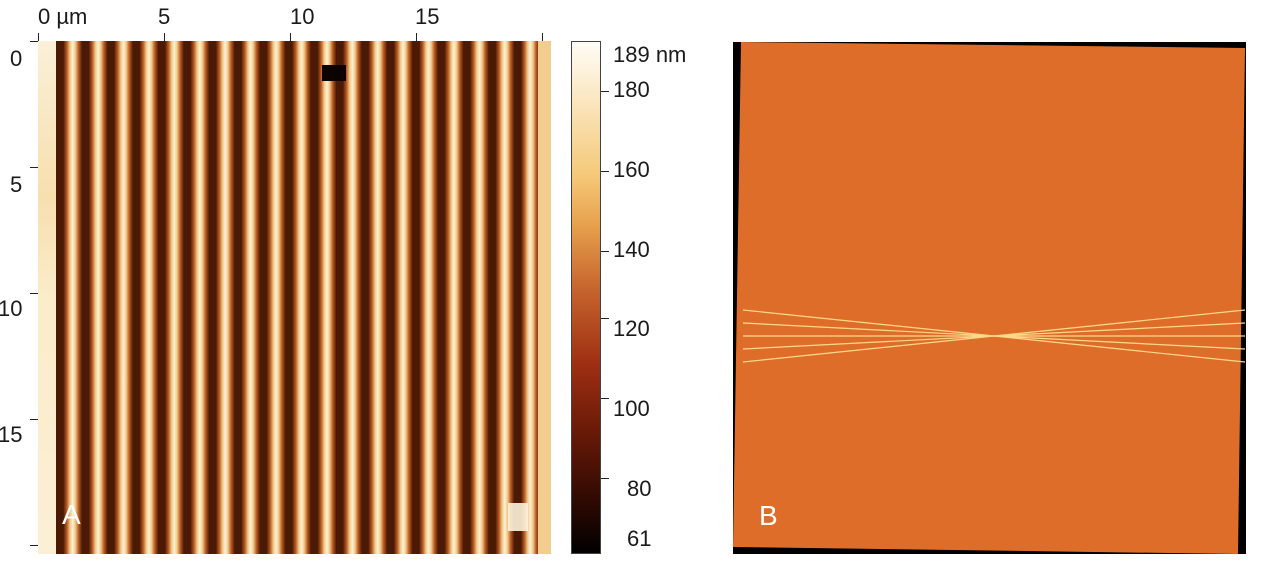  I want to click on colorbar-tick-label-80: 80, so click(639, 488).